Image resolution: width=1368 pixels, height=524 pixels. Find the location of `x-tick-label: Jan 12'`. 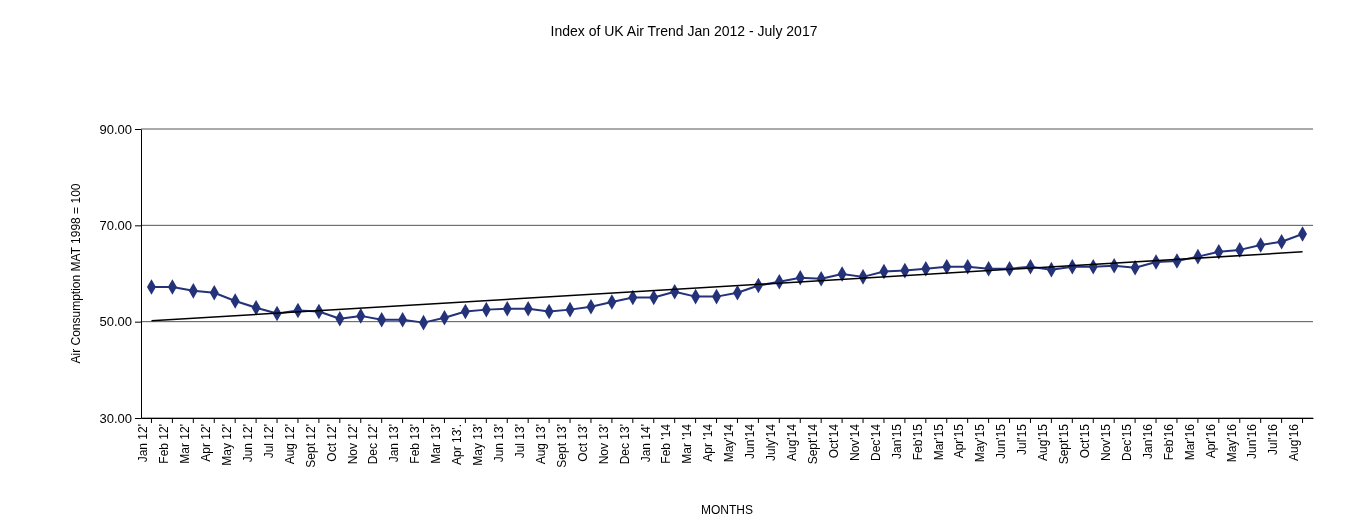

x-tick-label: Jan 12' is located at coordinates (143, 443).